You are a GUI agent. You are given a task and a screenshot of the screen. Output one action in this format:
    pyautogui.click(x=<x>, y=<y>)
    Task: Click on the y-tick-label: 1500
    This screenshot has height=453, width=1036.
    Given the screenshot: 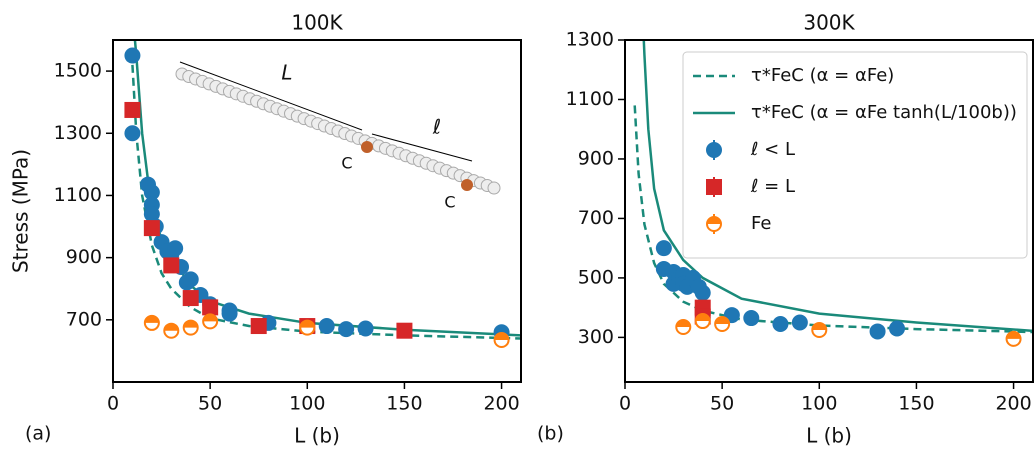 What is the action you would take?
    pyautogui.click(x=78, y=71)
    